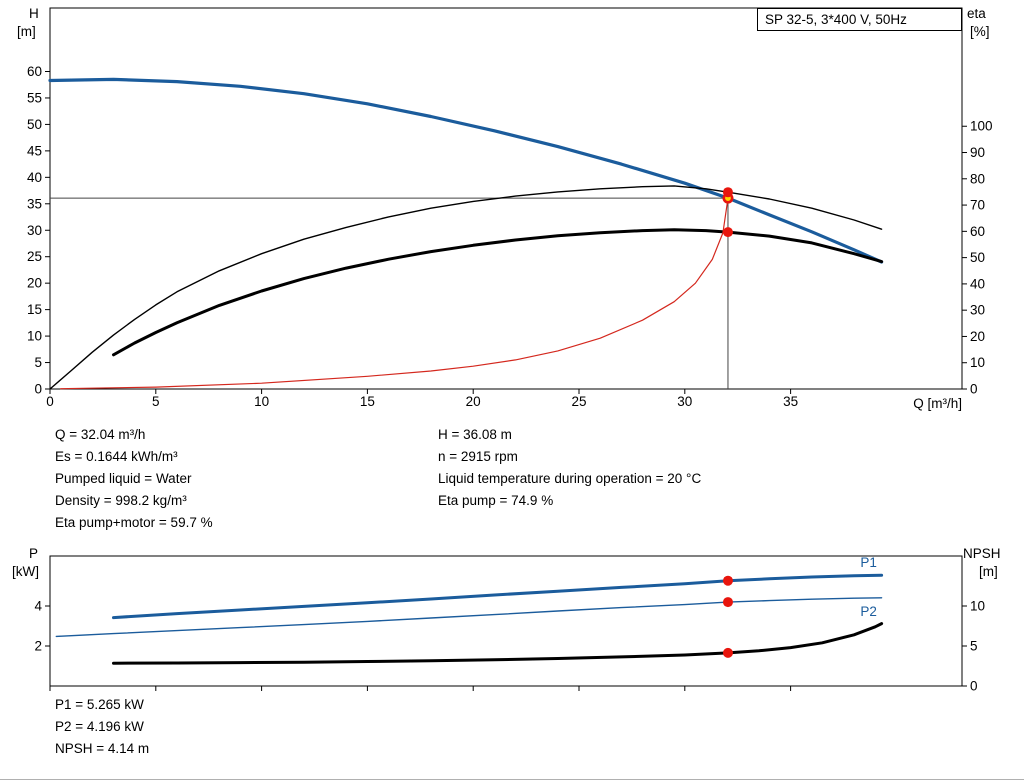  I want to click on p-axis-unit: [kW], so click(25, 571).